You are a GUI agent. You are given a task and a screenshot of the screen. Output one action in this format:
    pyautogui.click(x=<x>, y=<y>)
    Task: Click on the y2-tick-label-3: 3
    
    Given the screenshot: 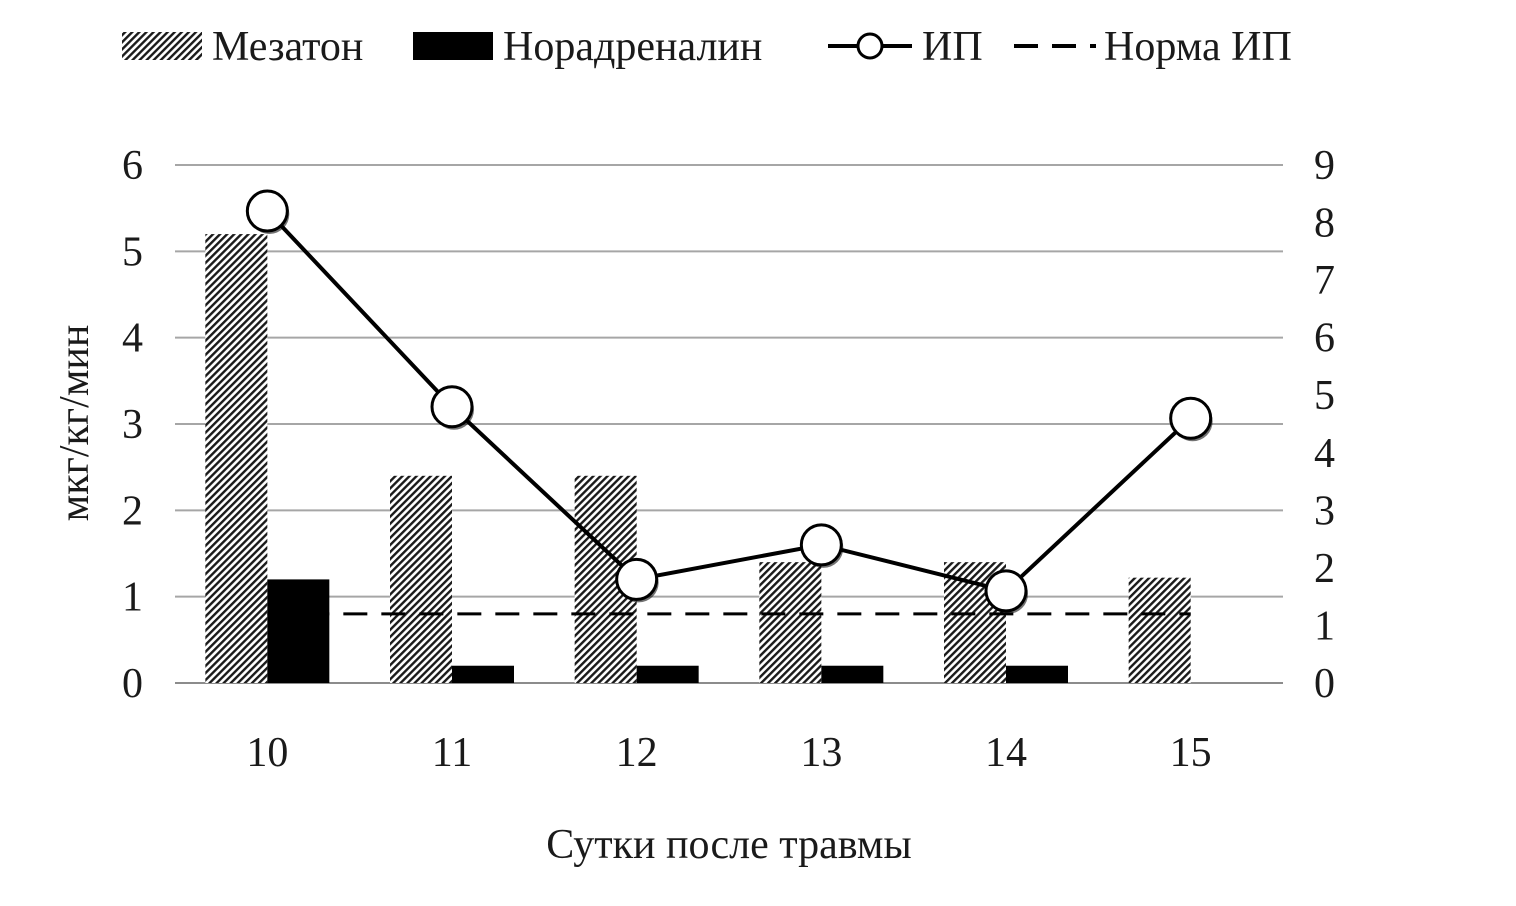 What is the action you would take?
    pyautogui.click(x=1324, y=511)
    